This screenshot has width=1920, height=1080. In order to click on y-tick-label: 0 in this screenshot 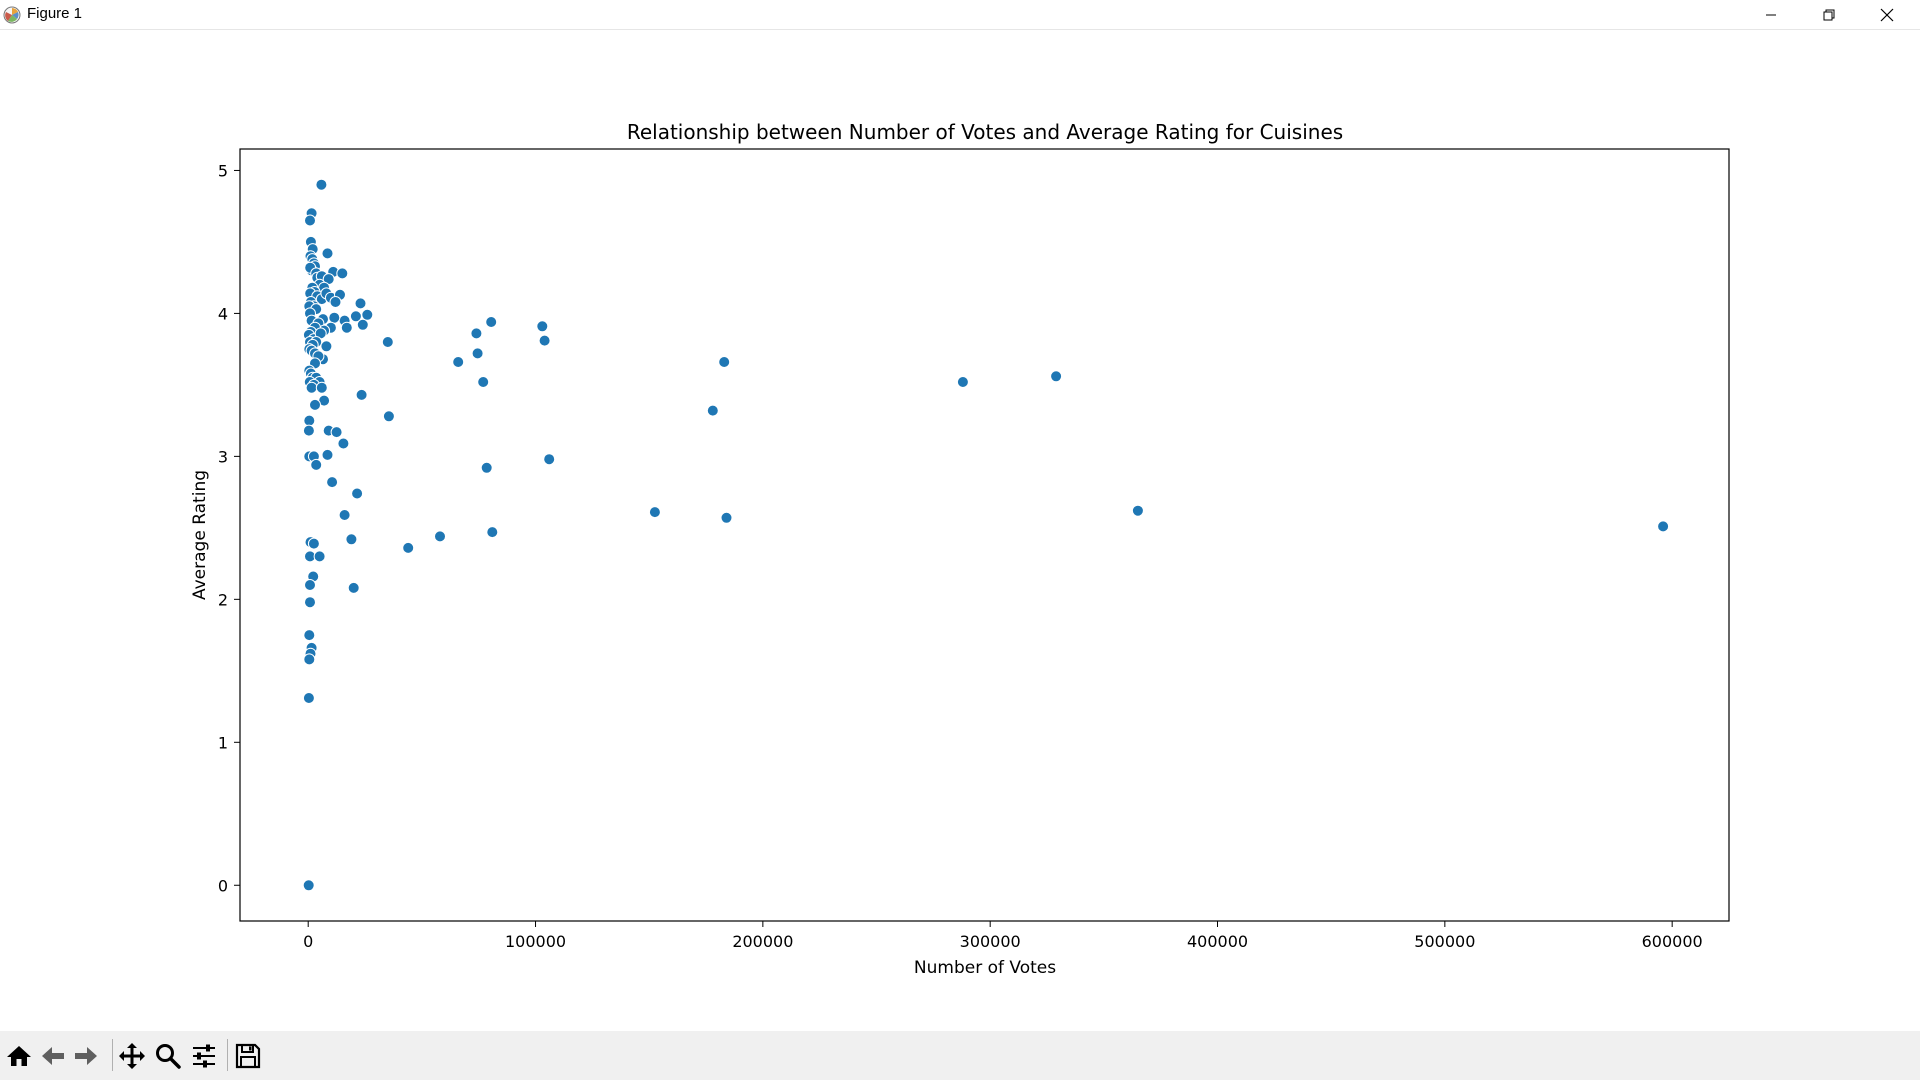, I will do `click(223, 885)`.